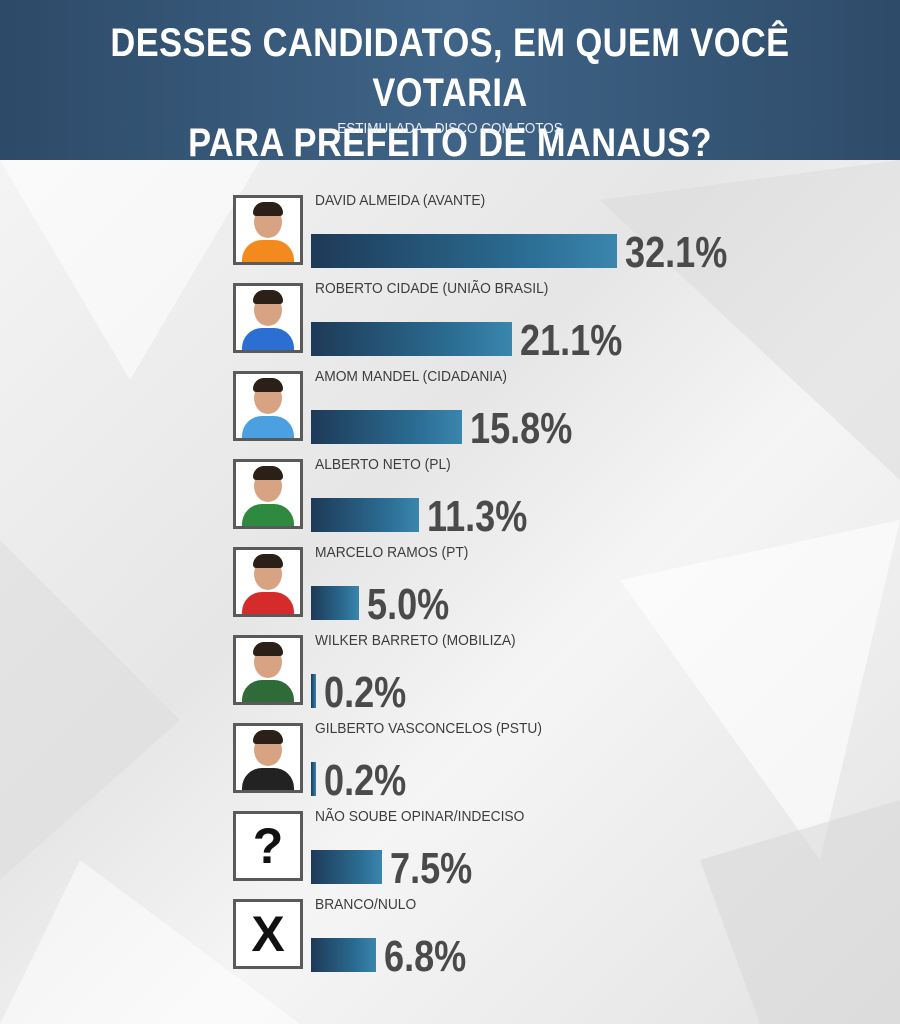  I want to click on question-mark-icon: ?, so click(268, 846).